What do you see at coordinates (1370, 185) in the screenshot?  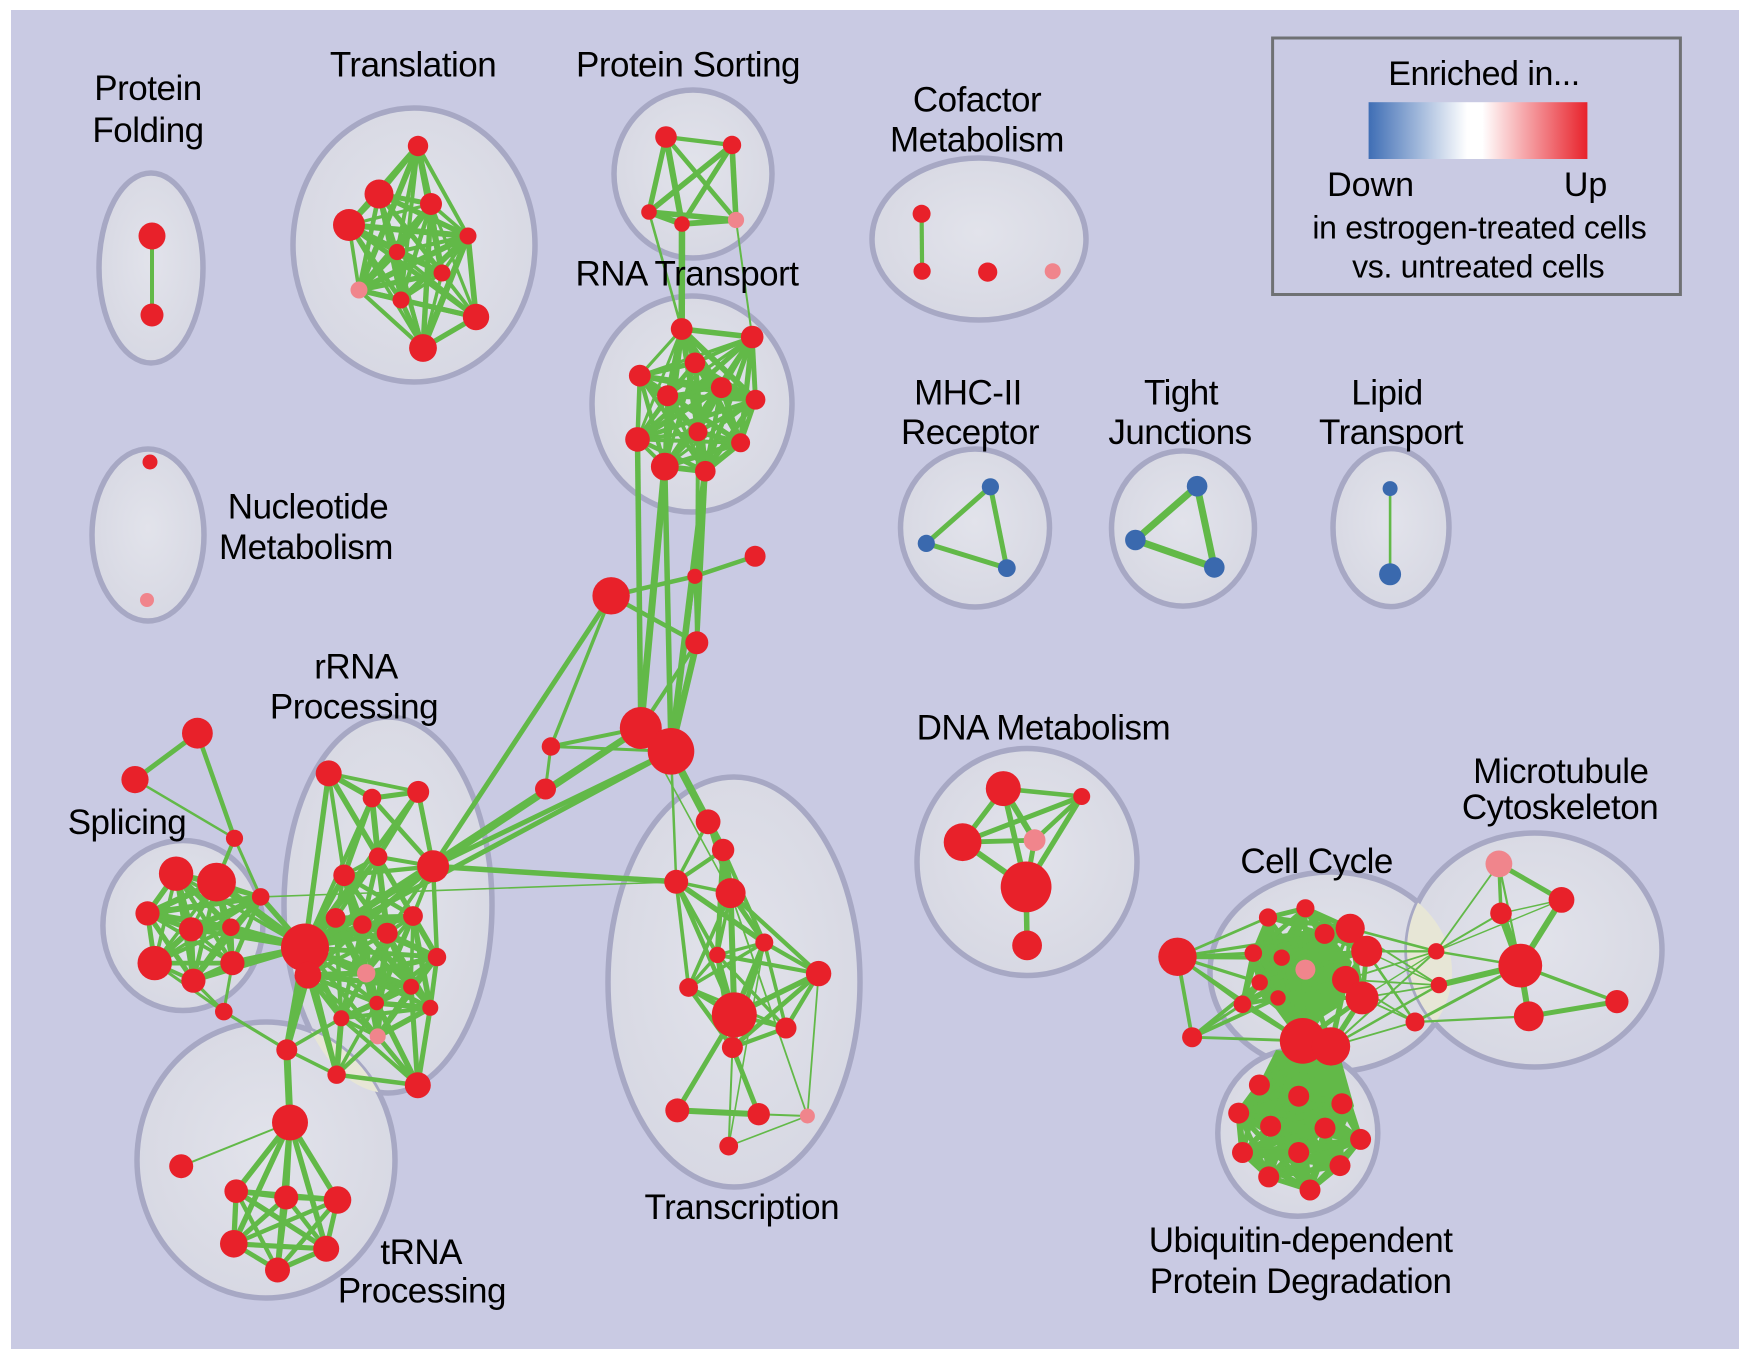 I see `svg-text: Down` at bounding box center [1370, 185].